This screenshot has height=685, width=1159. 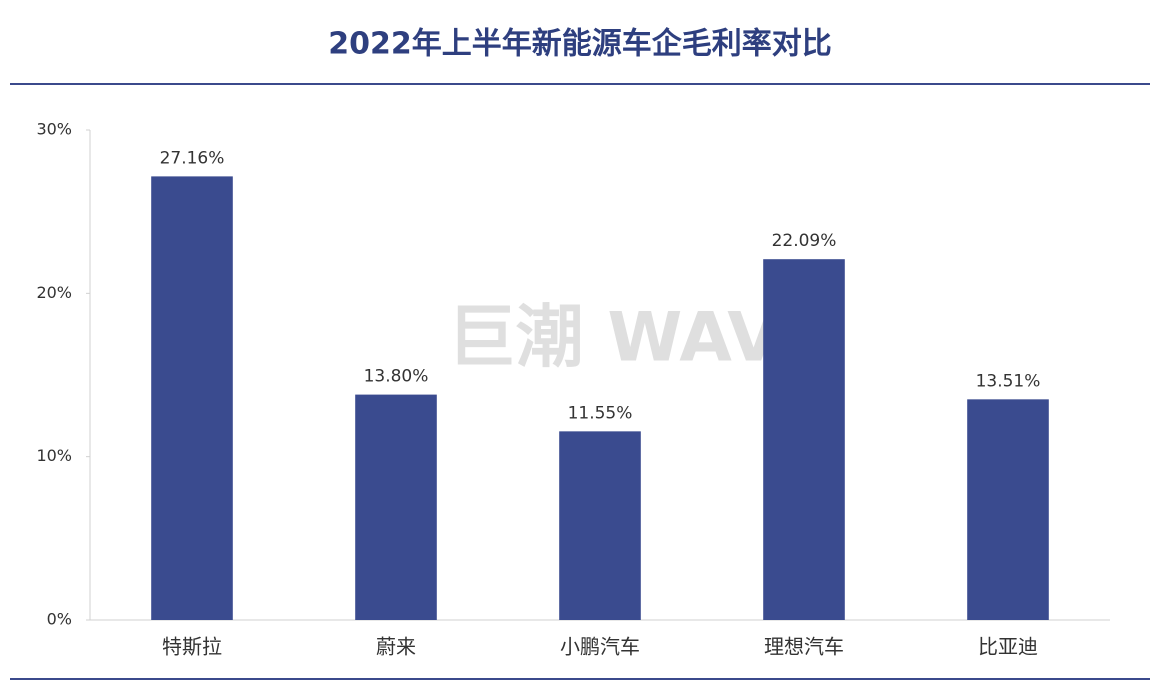 What do you see at coordinates (804, 241) in the screenshot?
I see `value-label: 22.09%` at bounding box center [804, 241].